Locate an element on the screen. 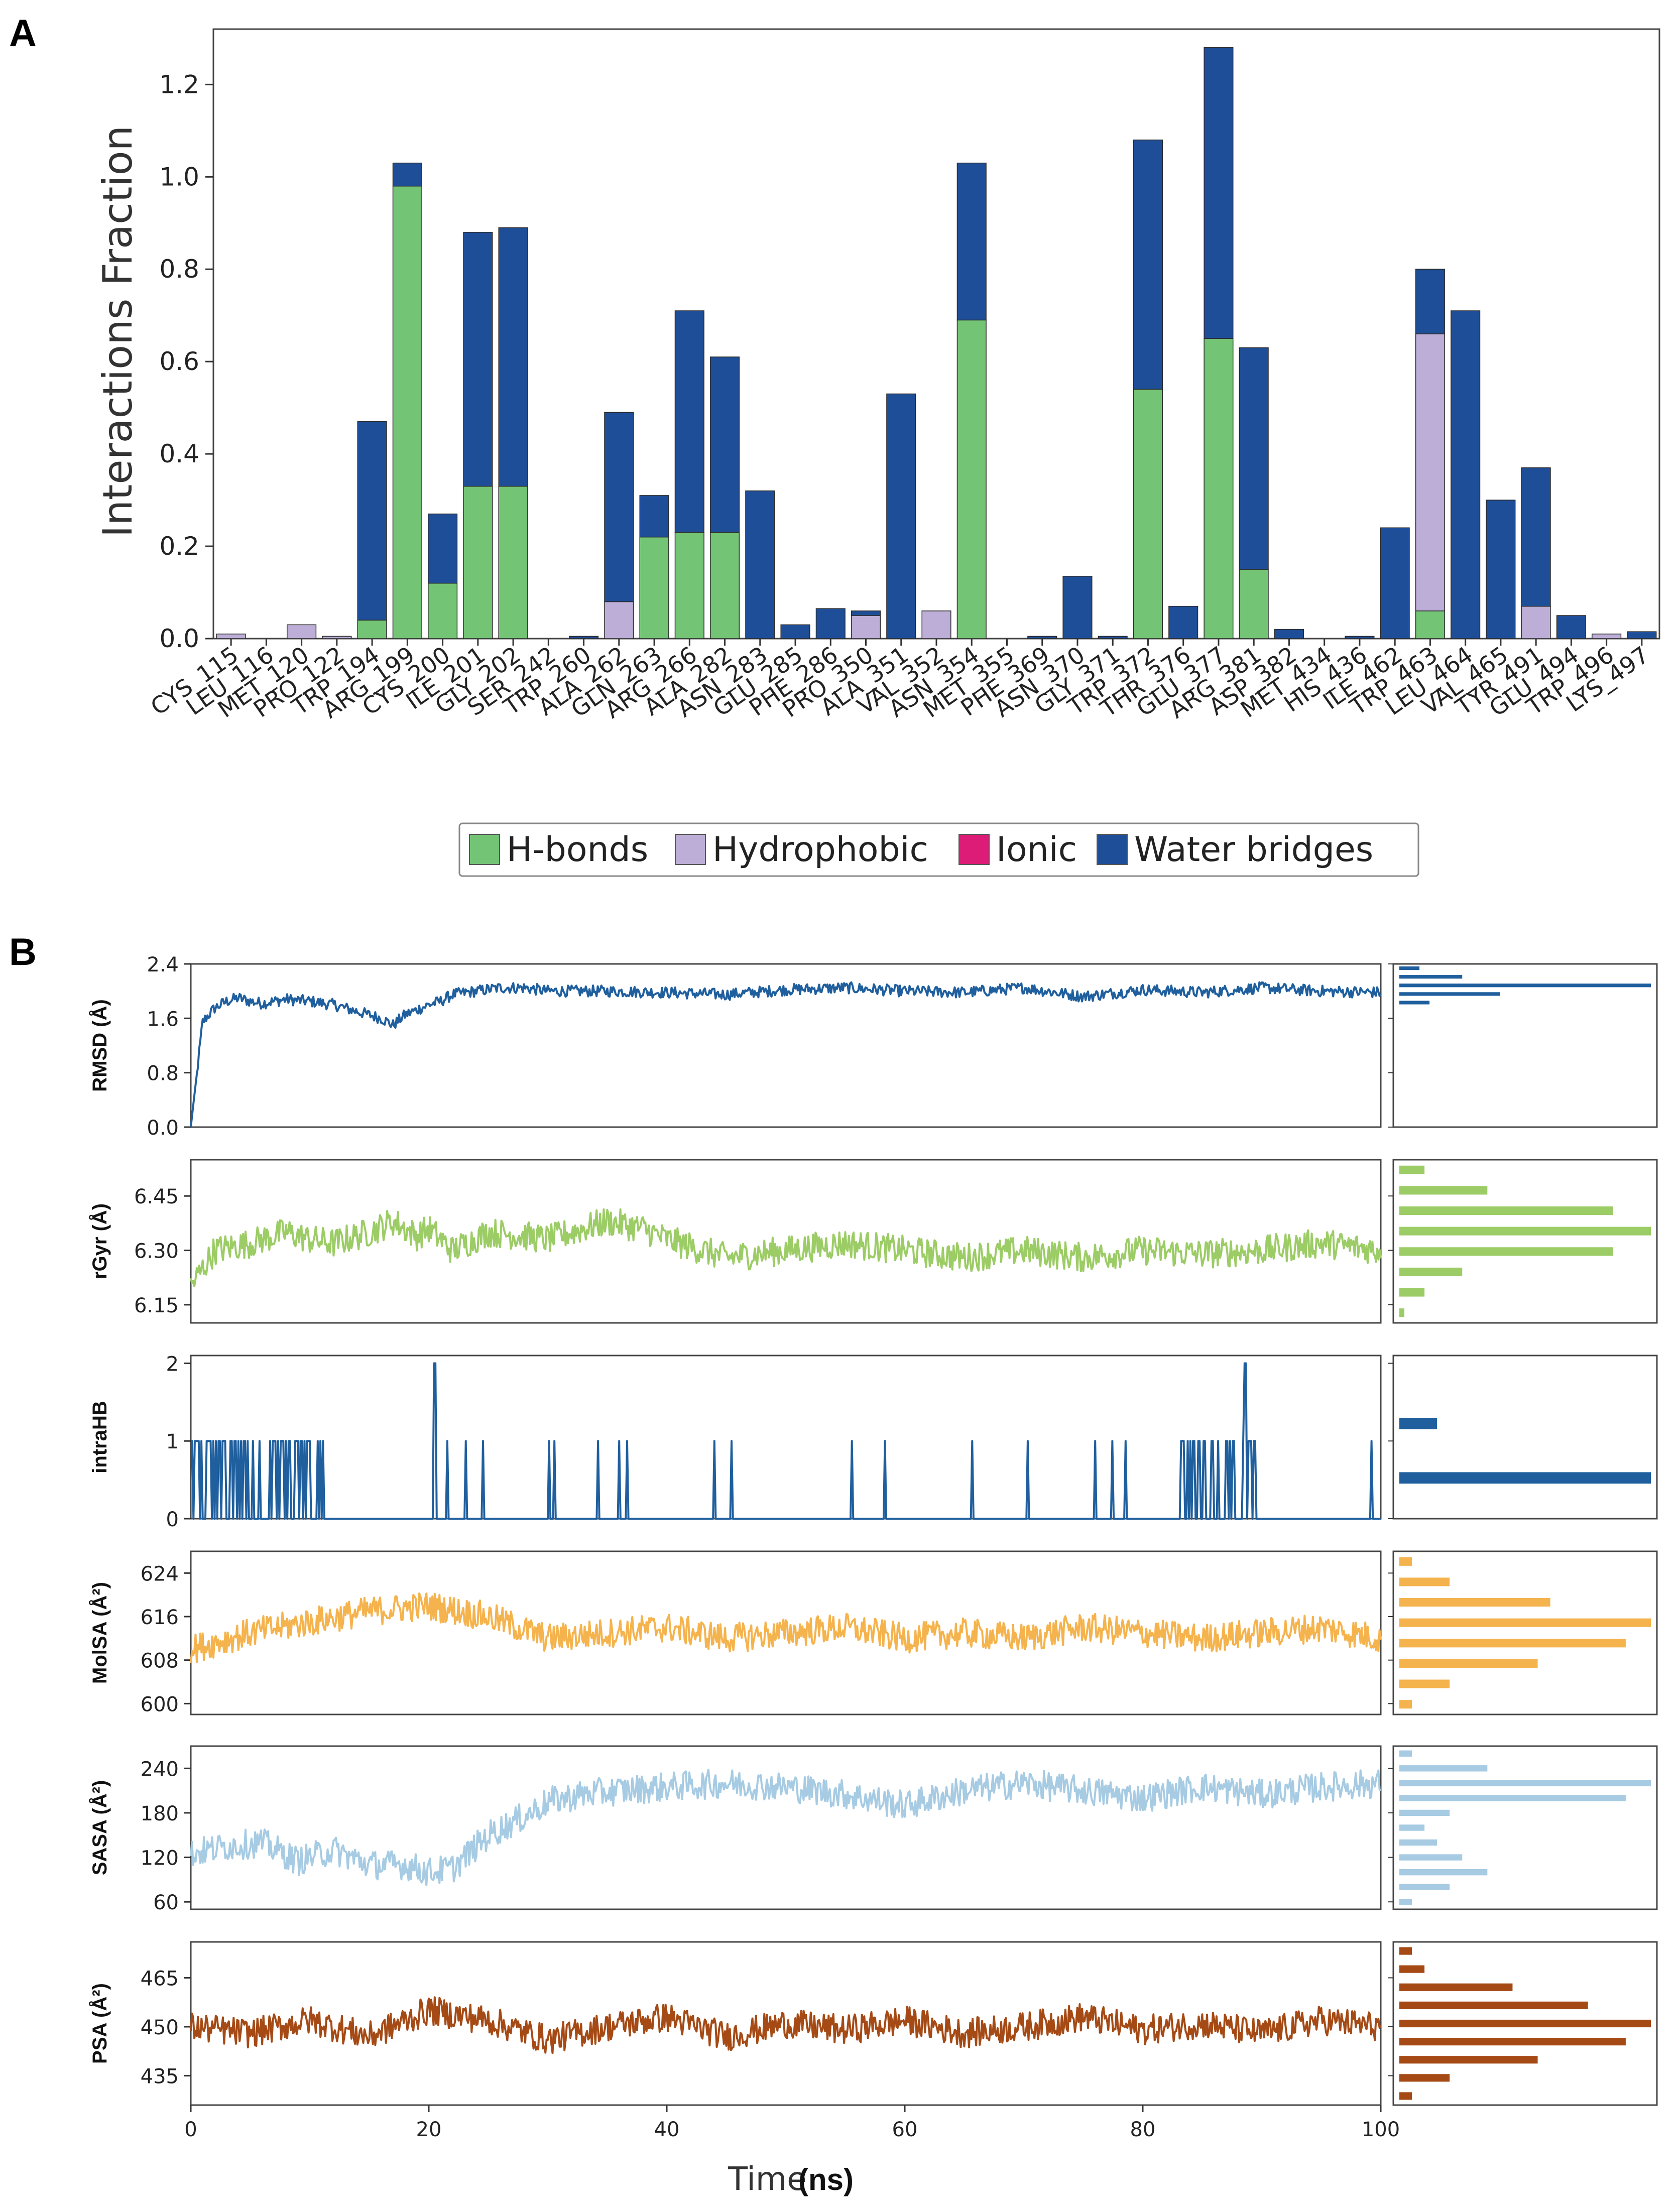 The height and width of the screenshot is (2209, 1680). bar-GLU_285-water-bridges is located at coordinates (795, 632).